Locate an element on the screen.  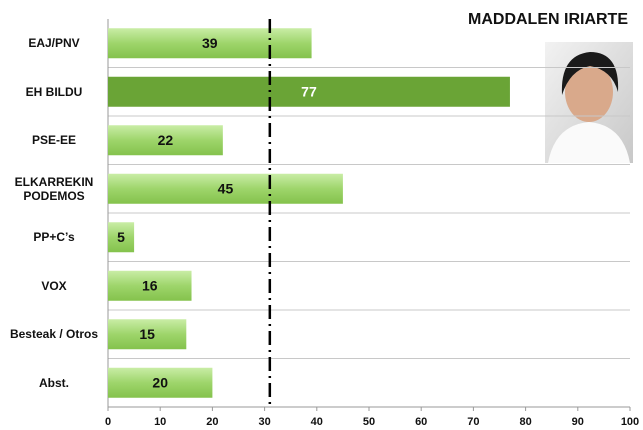
chart-title: MADDALEN IRIARTE is located at coordinates (548, 19).